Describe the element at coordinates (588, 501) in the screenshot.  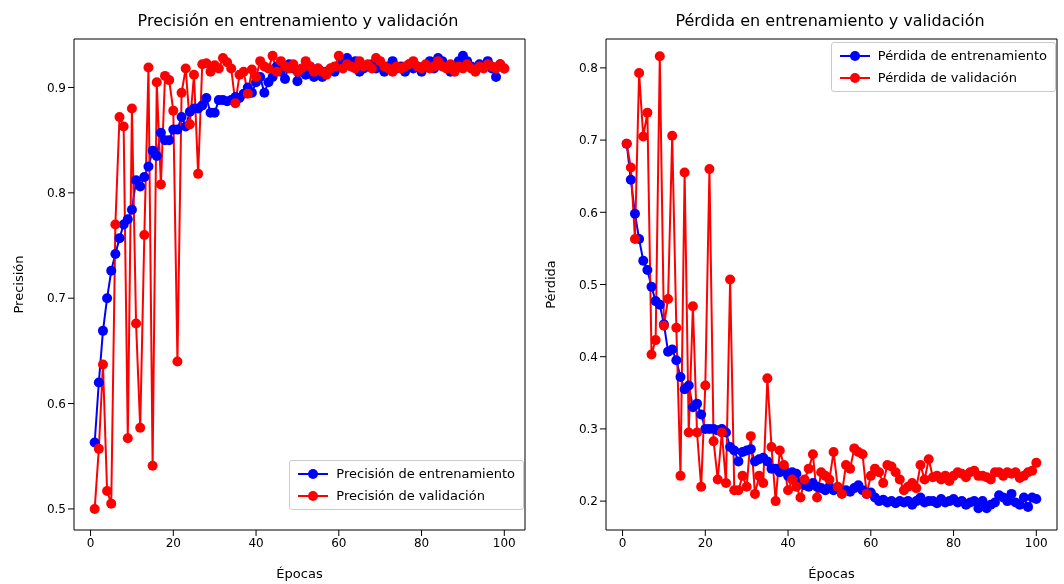
I see `y-tick-label: 0.2` at that location.